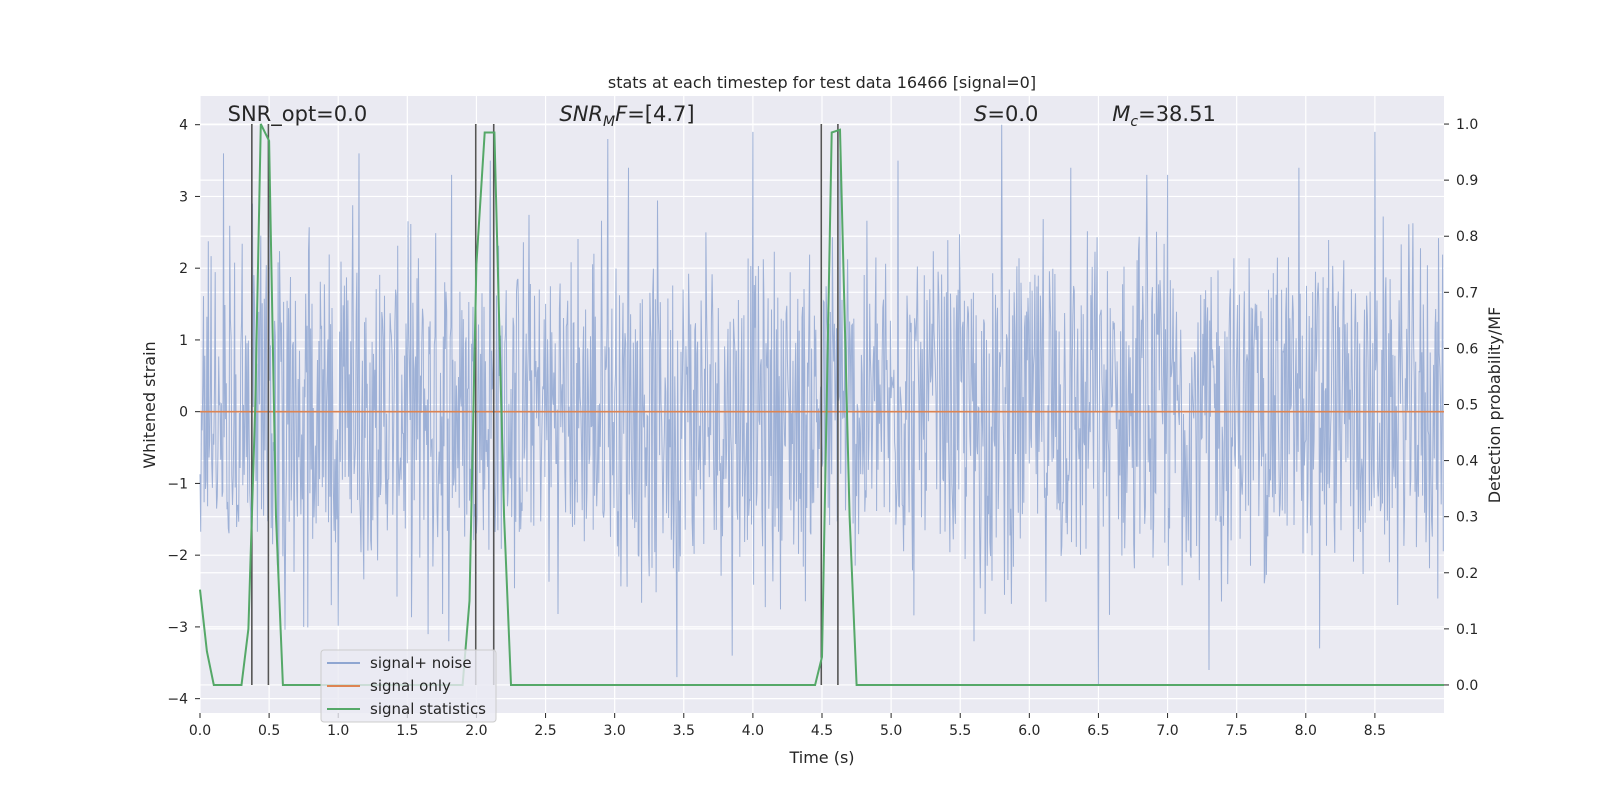 Image resolution: width=1600 pixels, height=800 pixels. Describe the element at coordinates (1098, 731) in the screenshot. I see `x-tick-label: 6.5` at that location.